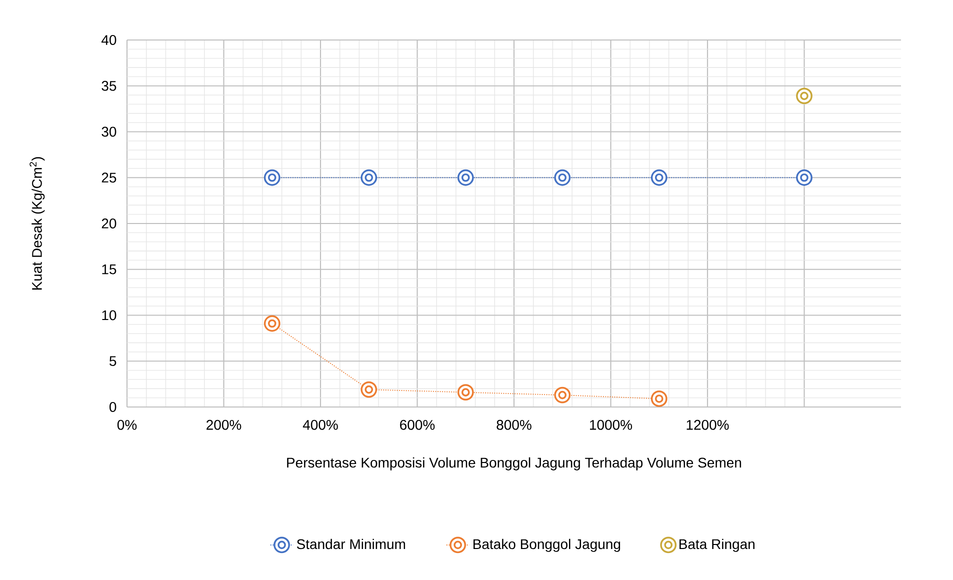  Describe the element at coordinates (717, 545) in the screenshot. I see `legend-label: Bata Ringan` at that location.